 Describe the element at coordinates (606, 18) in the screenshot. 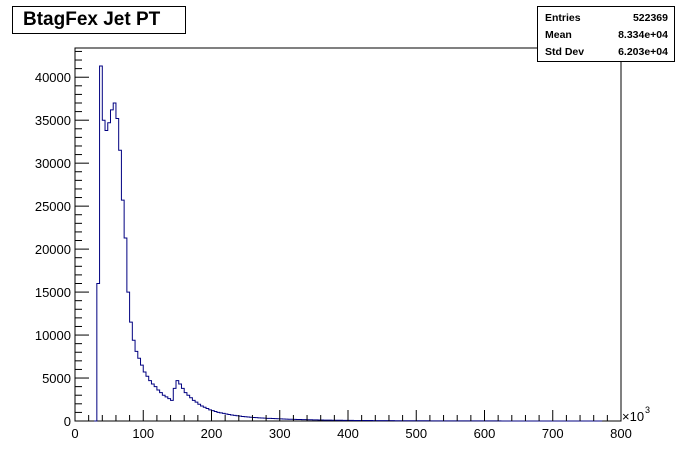

I see `stats-row-entries: Entries 522369` at that location.